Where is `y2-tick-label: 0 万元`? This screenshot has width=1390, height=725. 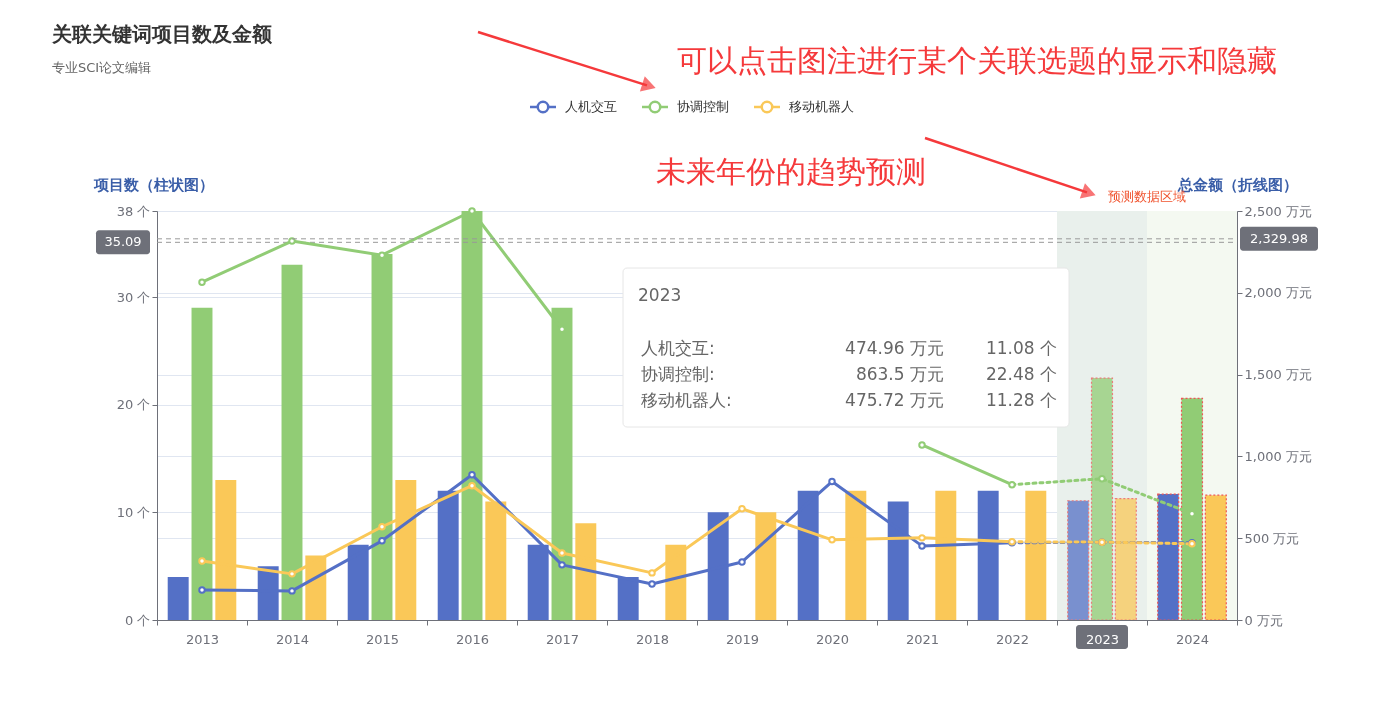 y2-tick-label: 0 万元 is located at coordinates (1263, 620).